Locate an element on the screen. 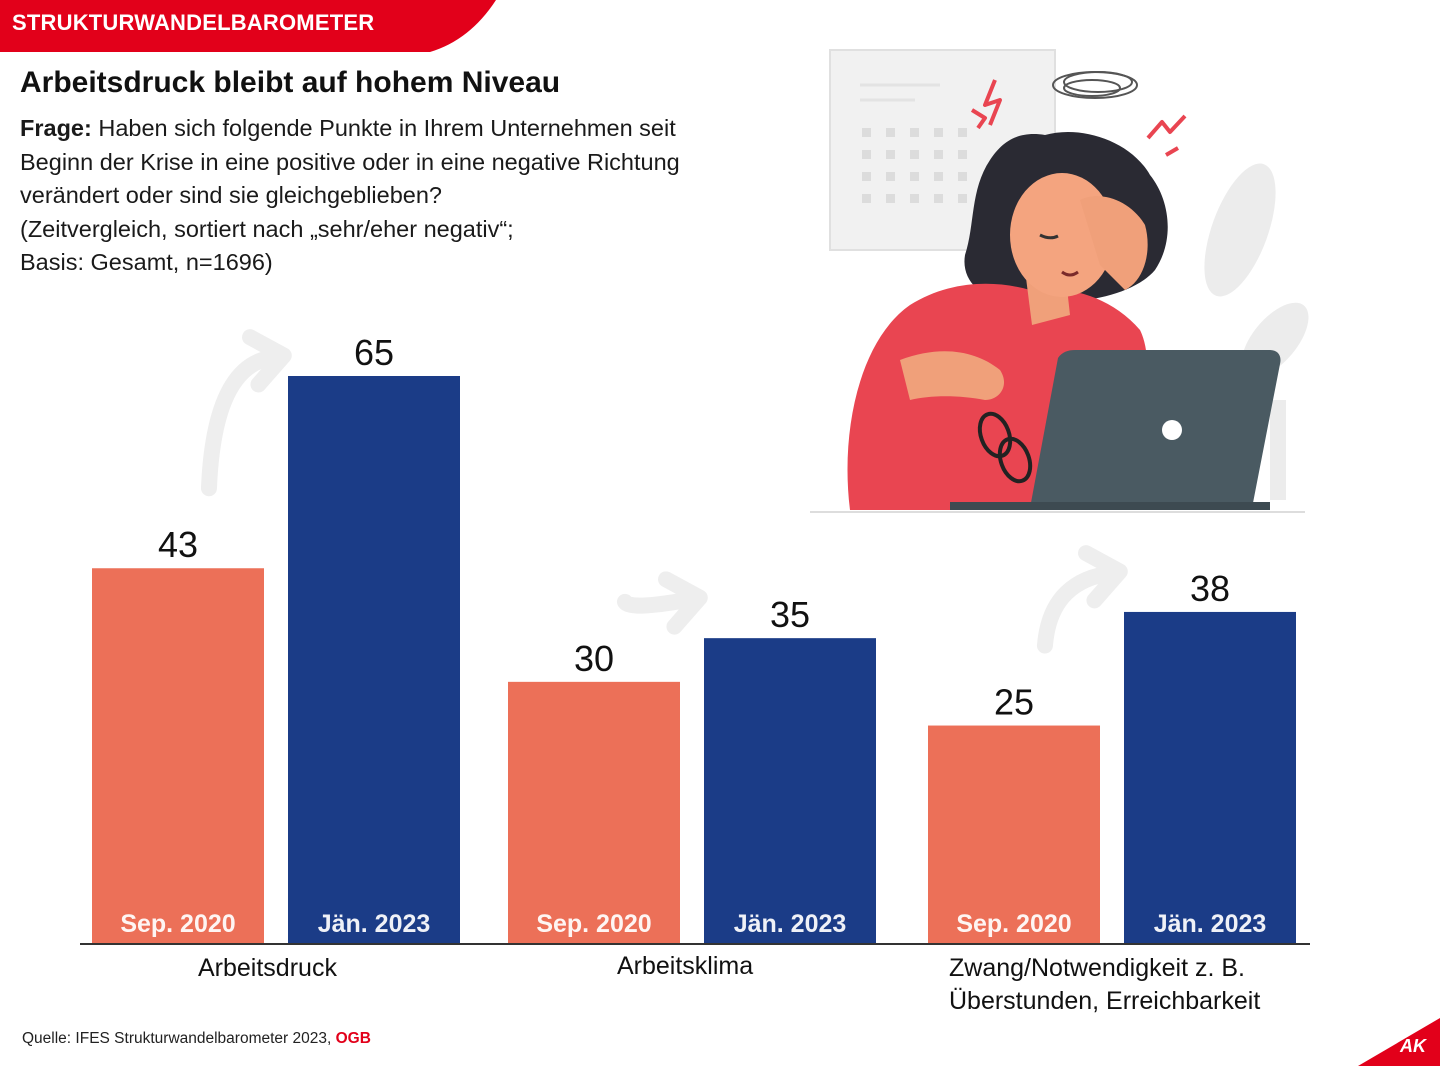  banner-title: STRUKTURWANDELBAROMETER is located at coordinates (193, 22).